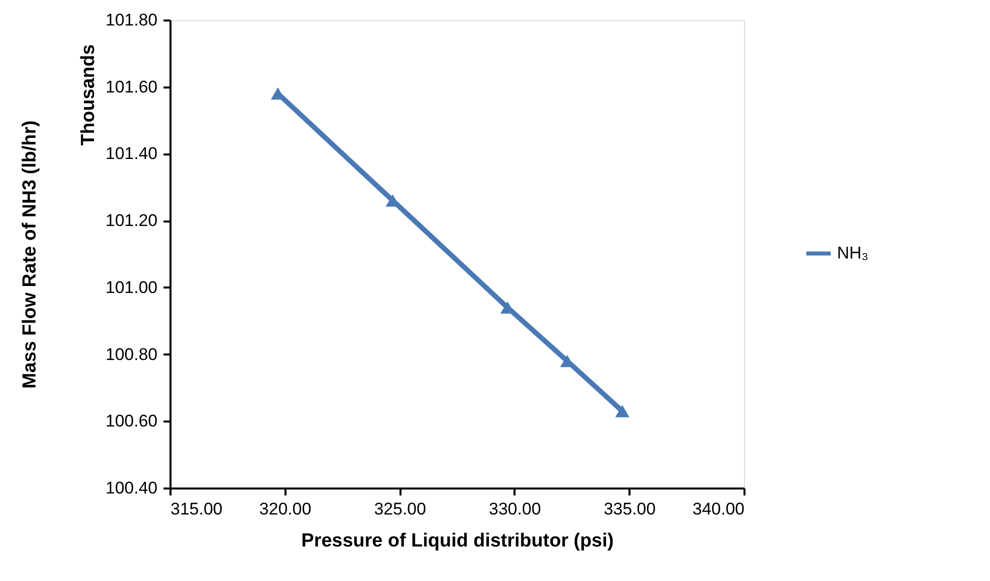 The width and height of the screenshot is (990, 581). I want to click on x-tick-label: 315.00, so click(196, 509).